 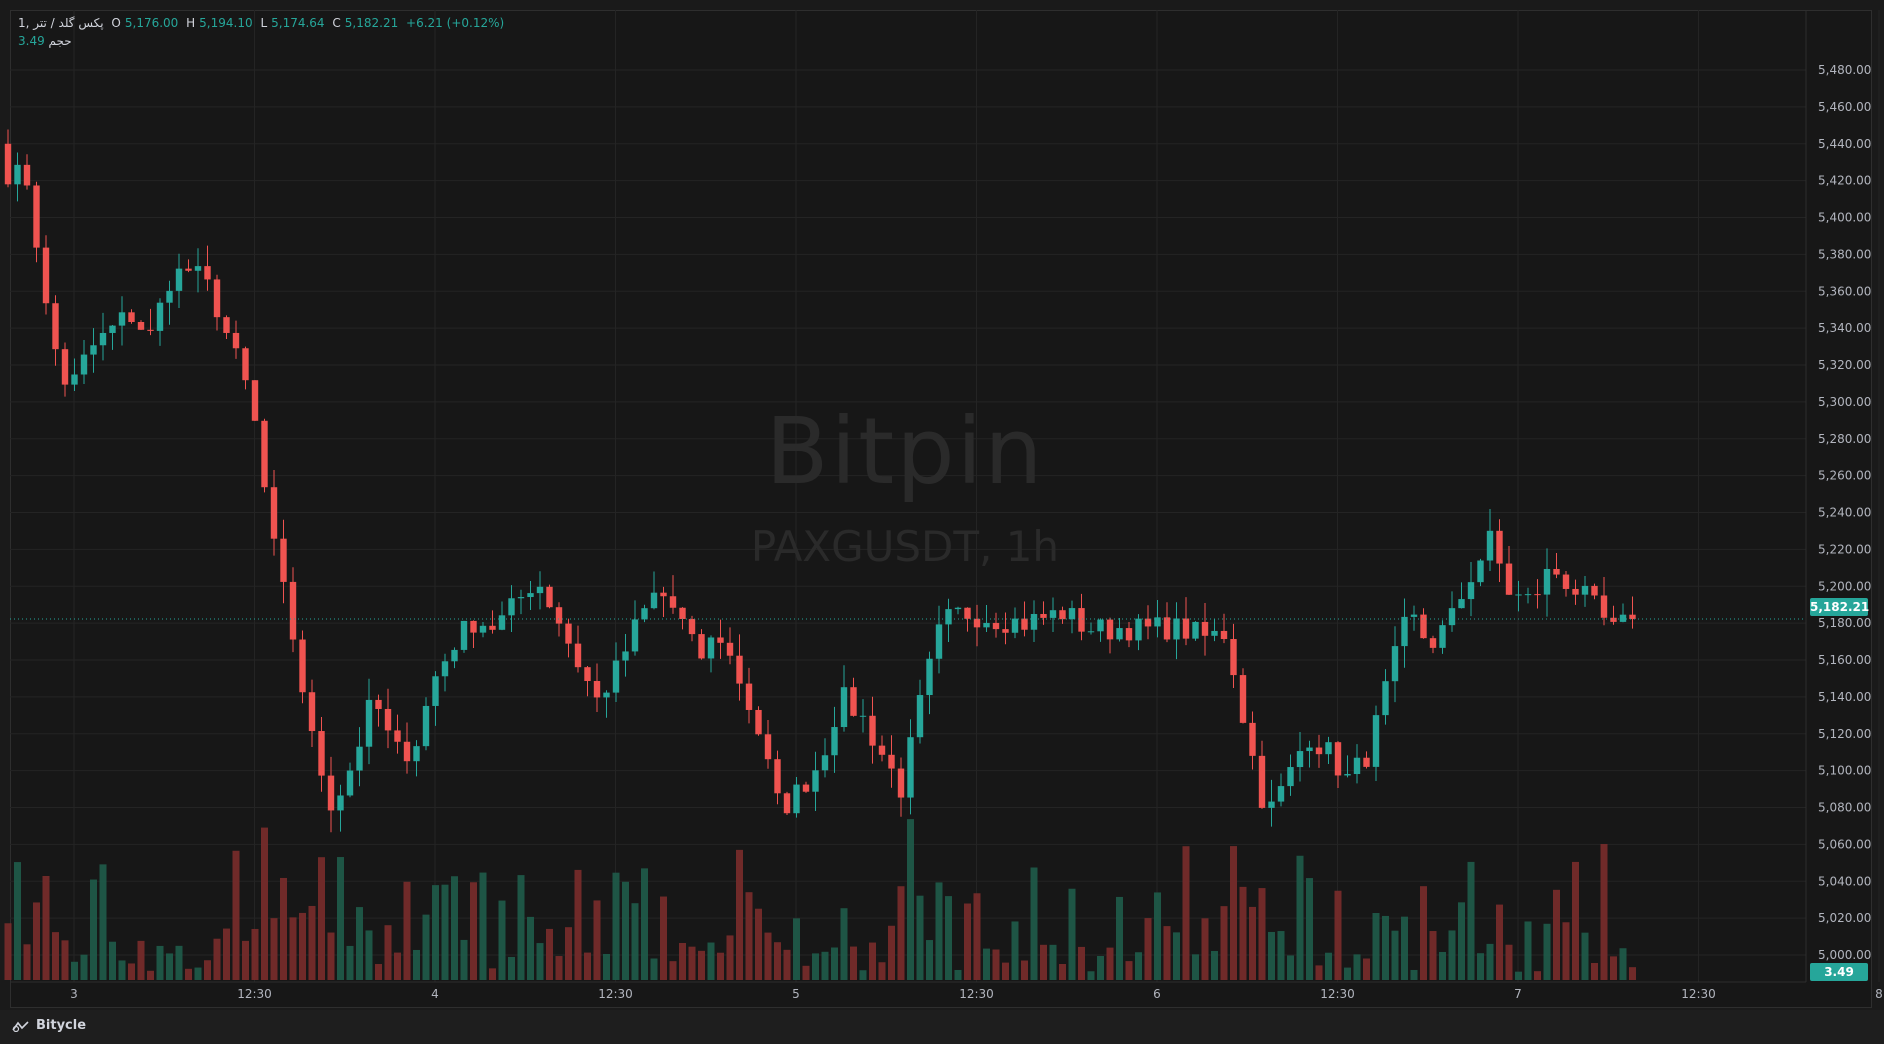 What do you see at coordinates (1157, 994) in the screenshot?
I see `x-tick-label: 6` at bounding box center [1157, 994].